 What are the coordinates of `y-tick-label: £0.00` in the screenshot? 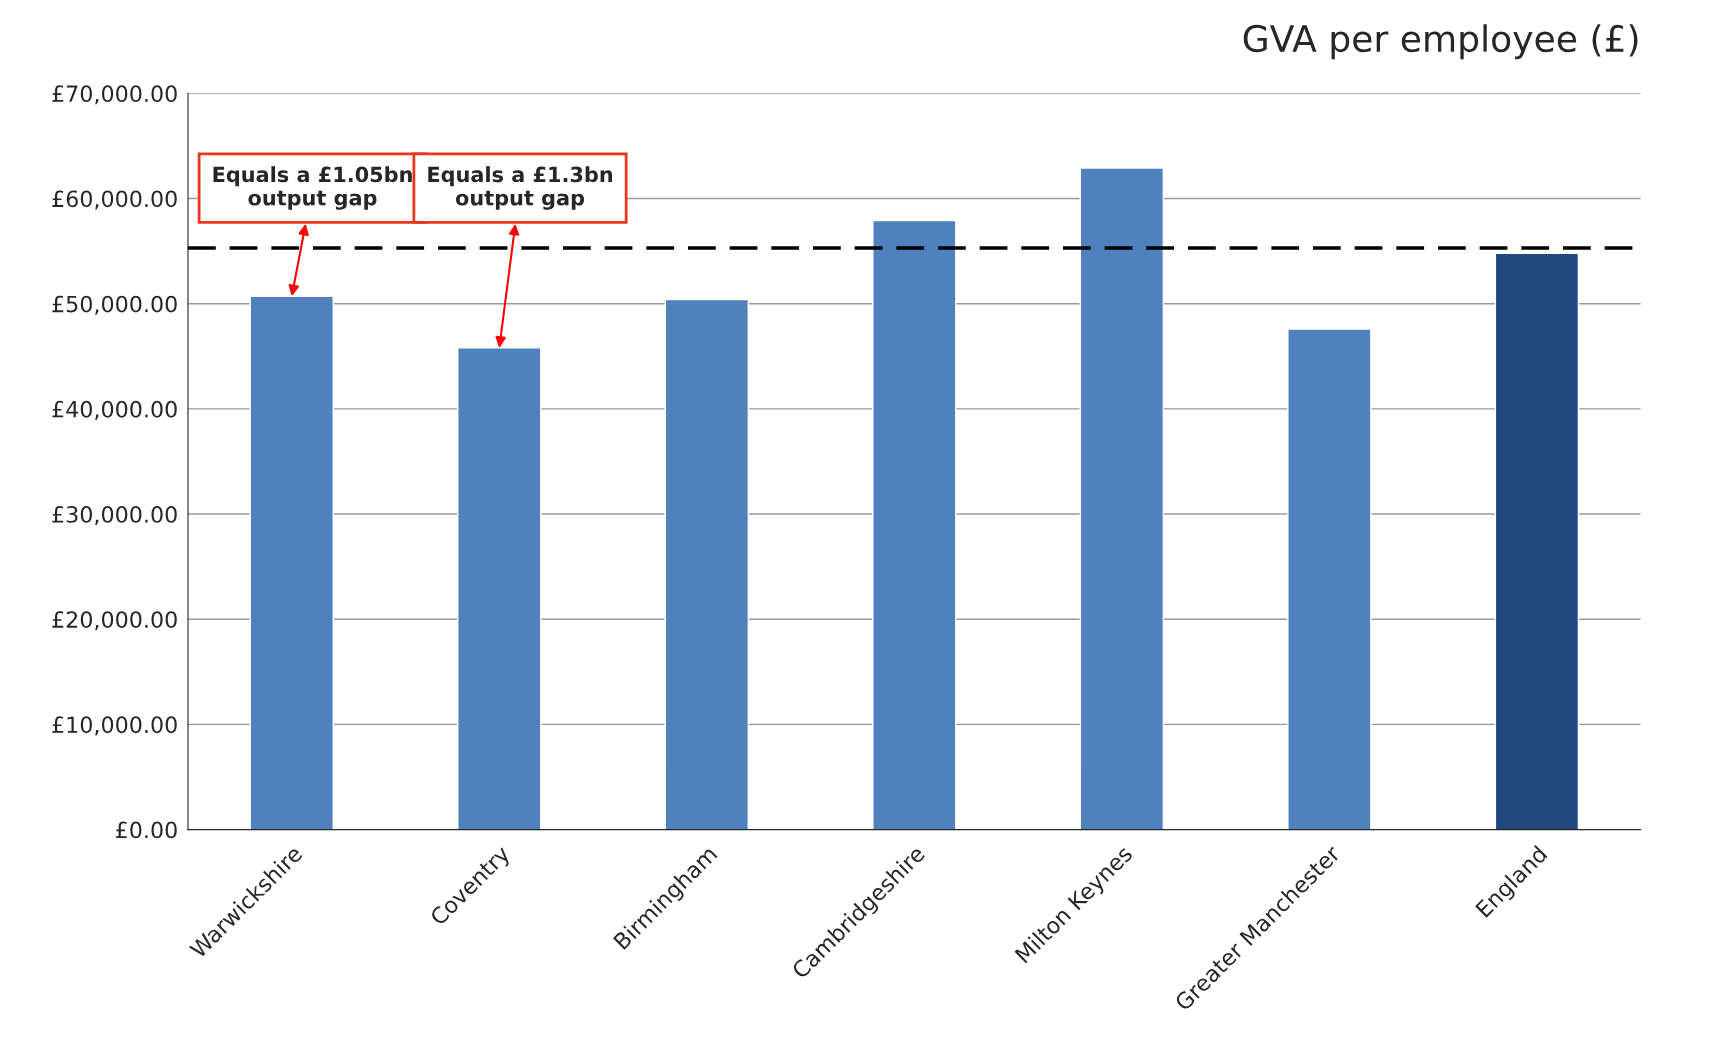 It's located at (146, 830).